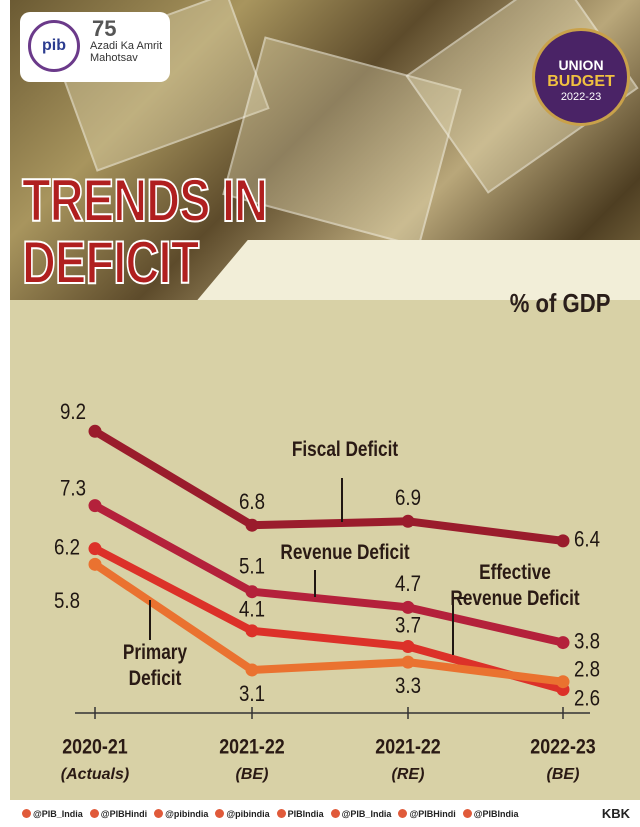  I want to click on social-handle: @PIBIndia, so click(491, 814).